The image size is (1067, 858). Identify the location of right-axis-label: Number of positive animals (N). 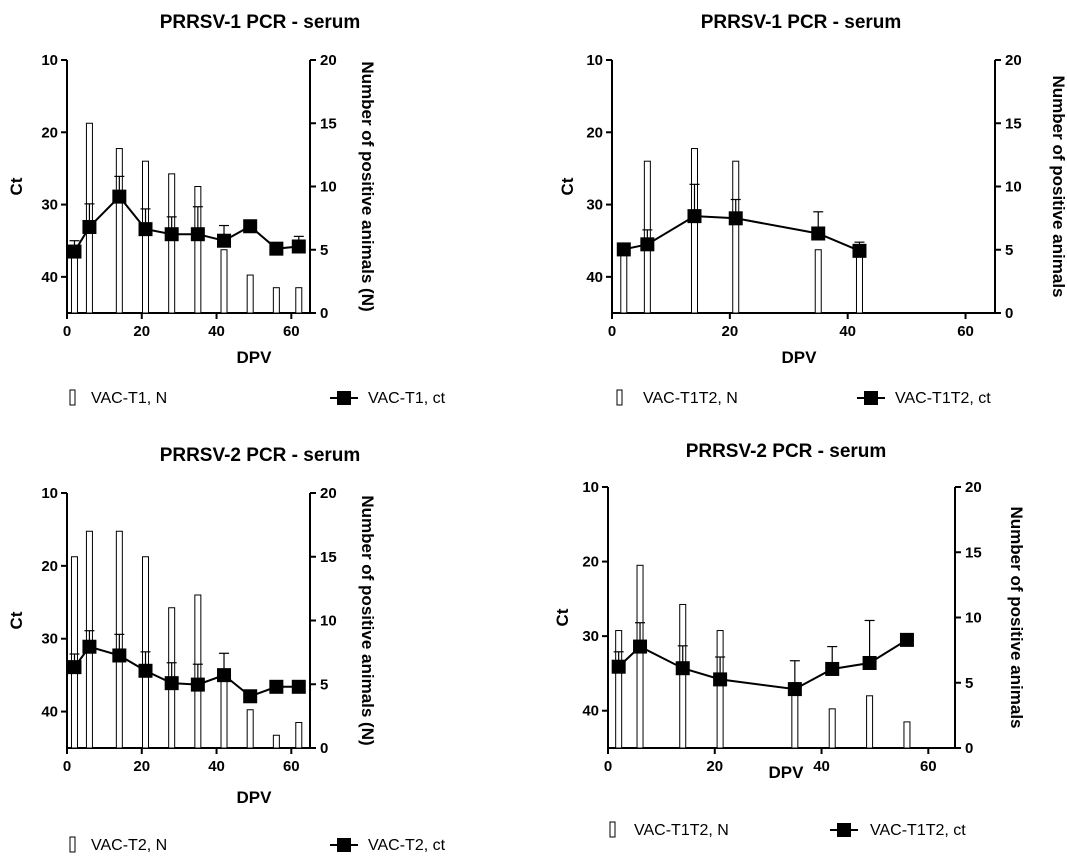
(367, 620).